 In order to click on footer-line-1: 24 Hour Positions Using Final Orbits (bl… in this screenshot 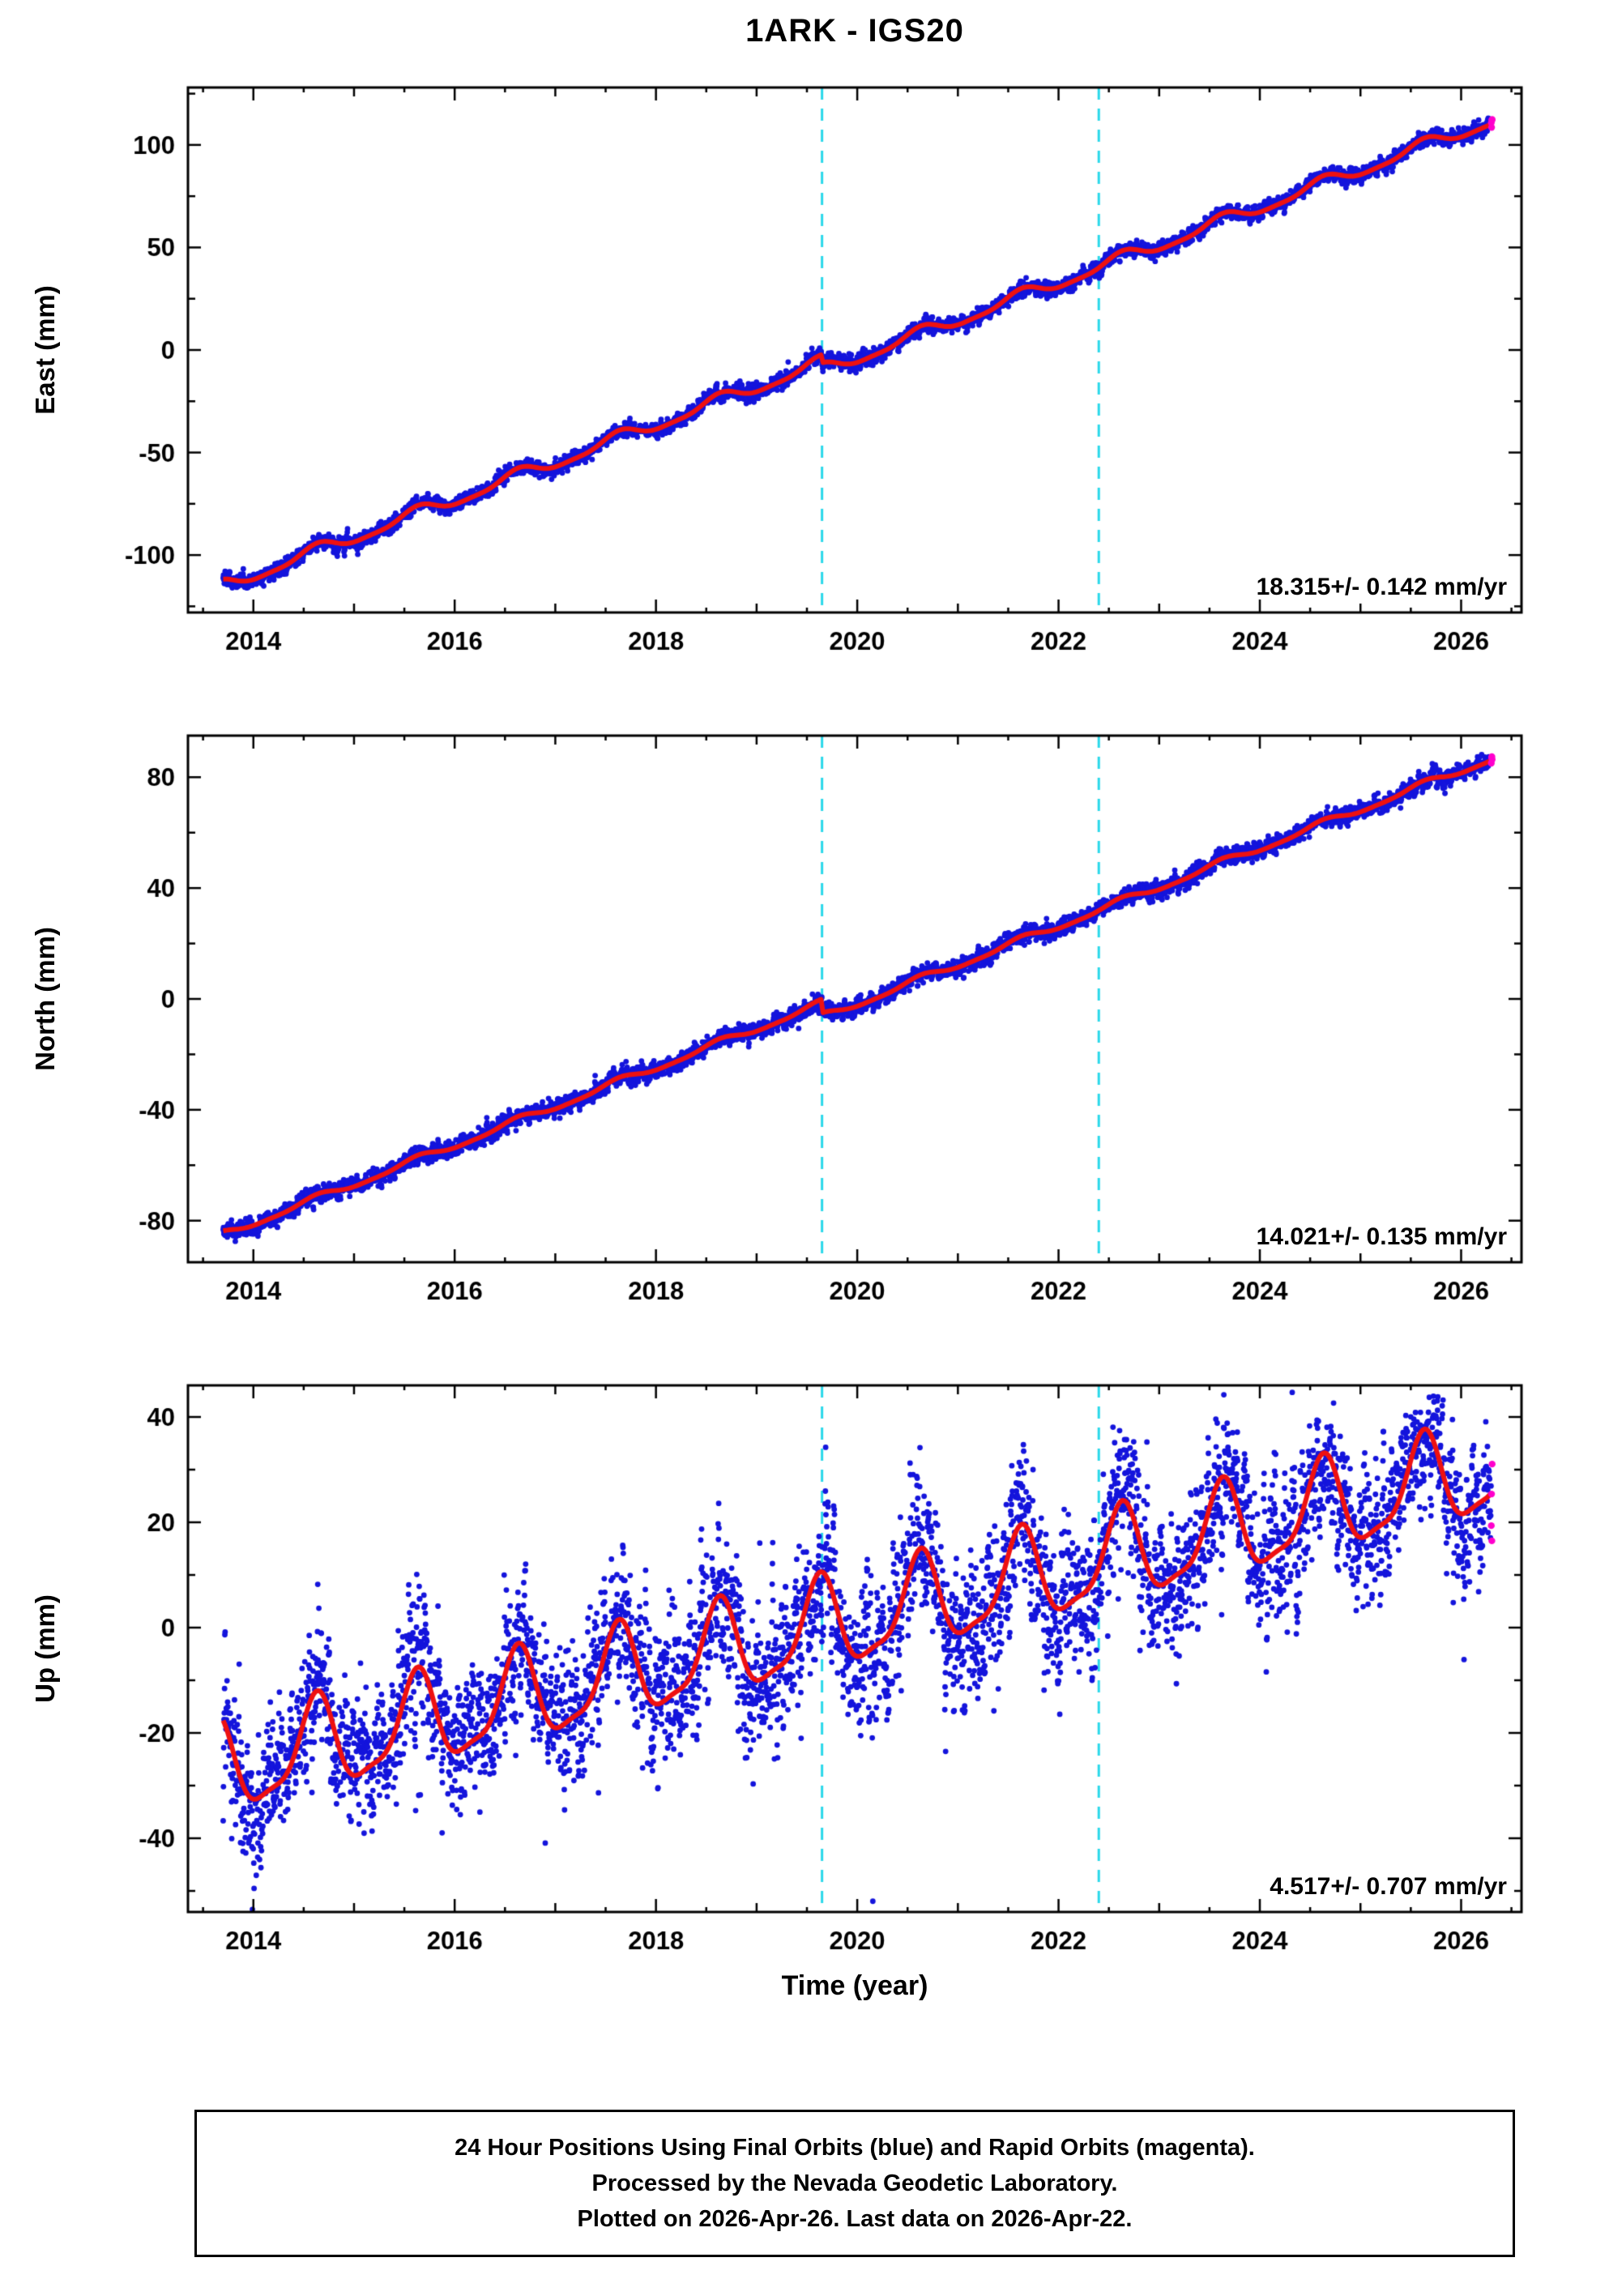, I will do `click(855, 2148)`.